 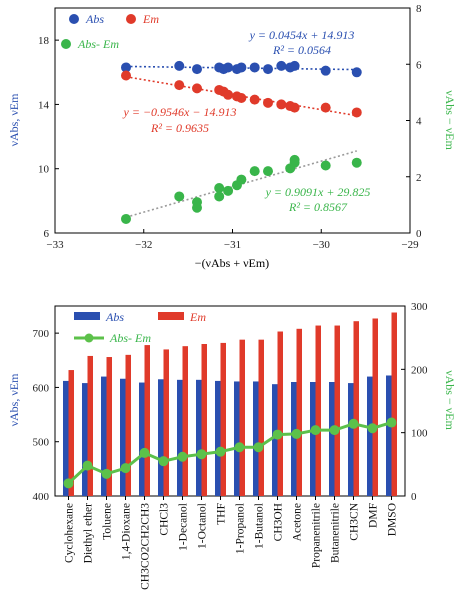 What do you see at coordinates (44, 105) in the screenshot?
I see `scatter-y-left-tick-label: 14` at bounding box center [44, 105].